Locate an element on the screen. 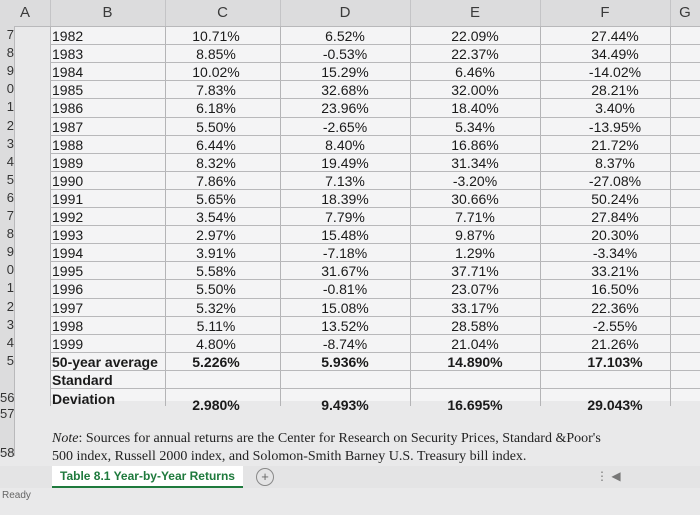  cell-e: 7.71% is located at coordinates (475, 217).